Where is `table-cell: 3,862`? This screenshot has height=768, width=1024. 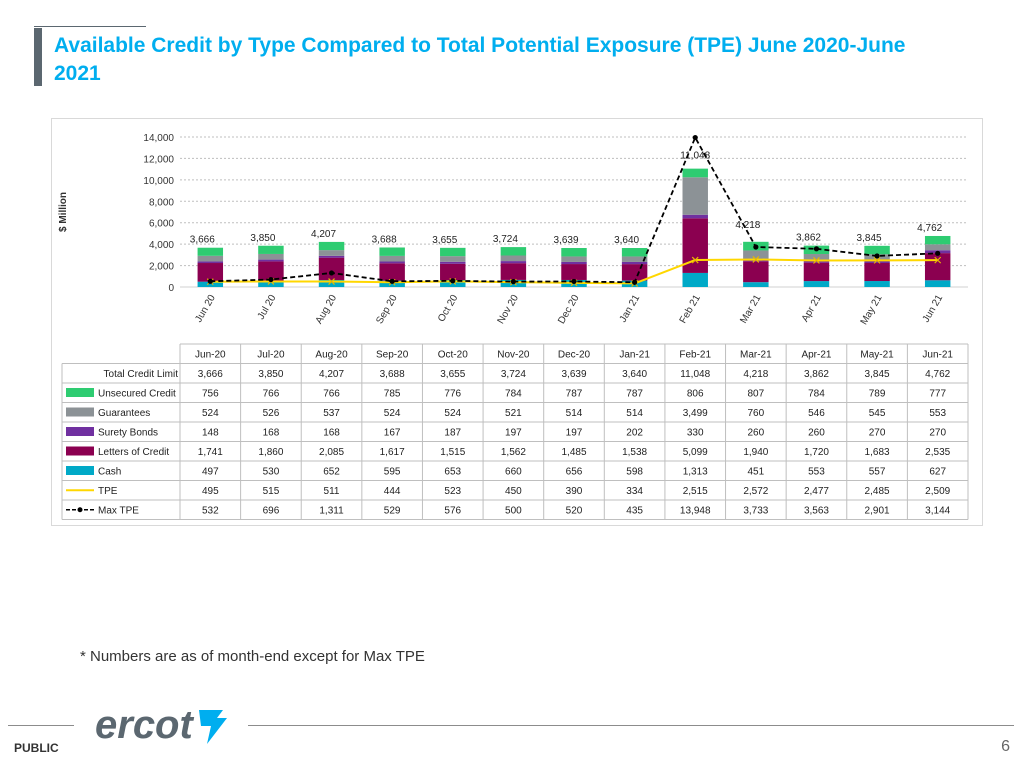 table-cell: 3,862 is located at coordinates (816, 374).